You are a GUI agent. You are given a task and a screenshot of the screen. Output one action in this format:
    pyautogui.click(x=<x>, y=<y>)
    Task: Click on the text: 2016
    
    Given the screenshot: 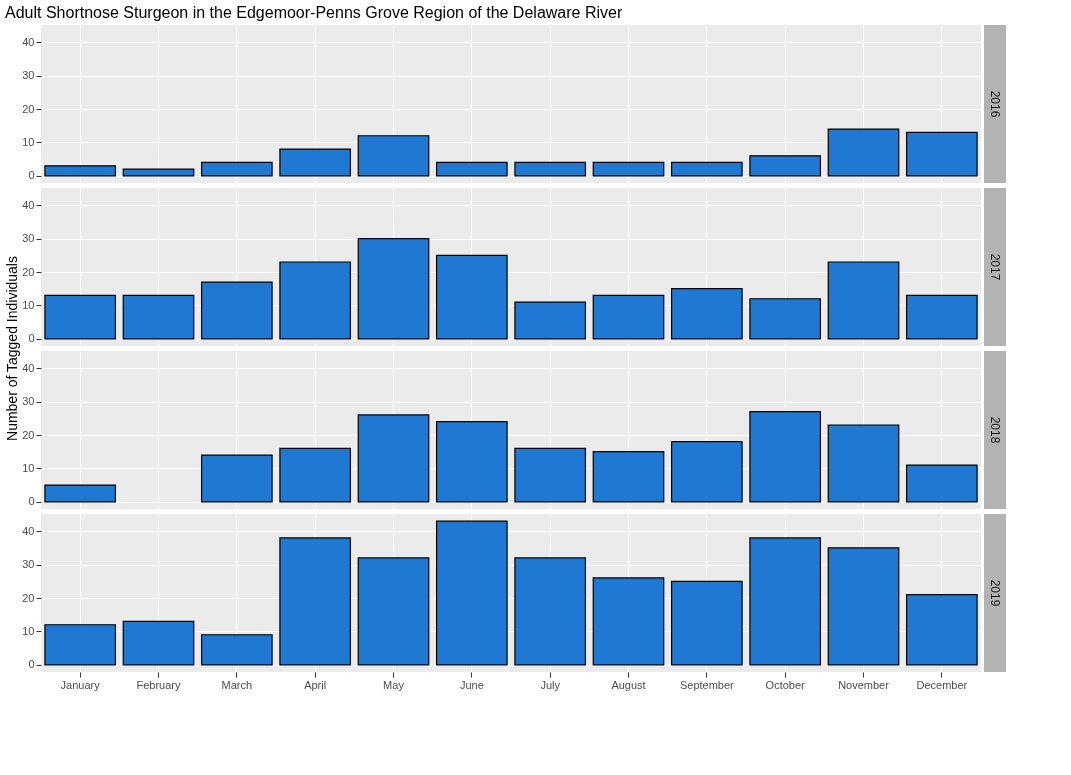 What is the action you would take?
    pyautogui.click(x=995, y=104)
    